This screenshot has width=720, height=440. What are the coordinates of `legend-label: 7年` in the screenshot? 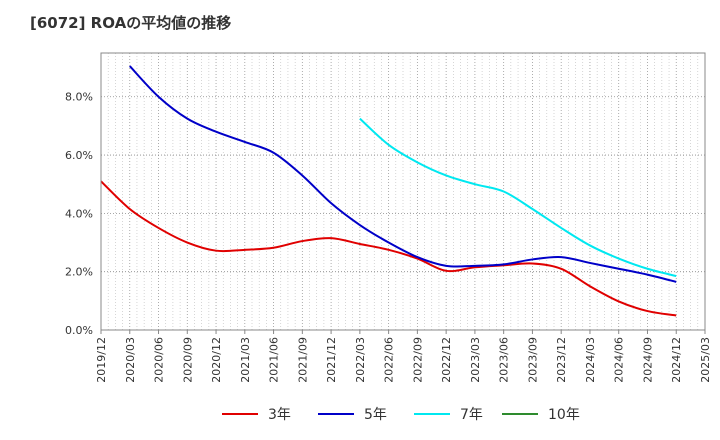 It's located at (471, 415).